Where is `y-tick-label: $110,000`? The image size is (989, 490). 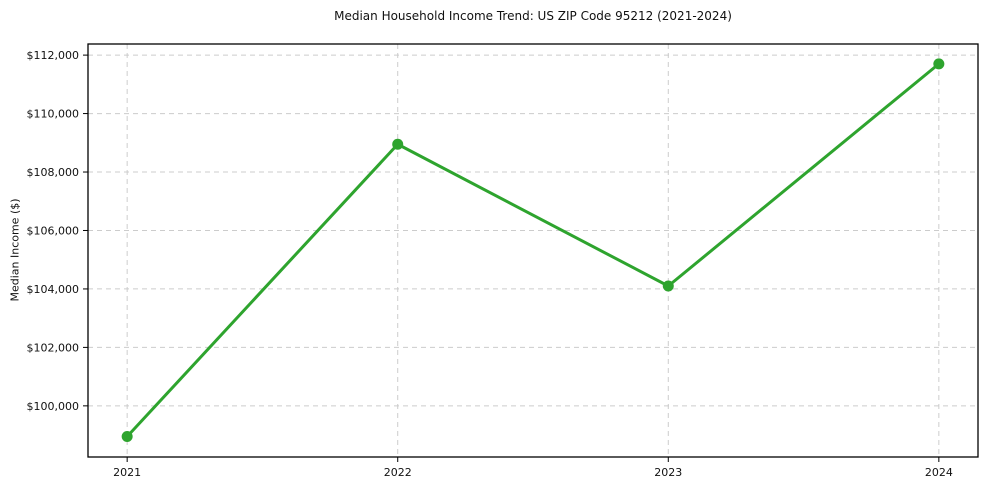 y-tick-label: $110,000 is located at coordinates (53, 114).